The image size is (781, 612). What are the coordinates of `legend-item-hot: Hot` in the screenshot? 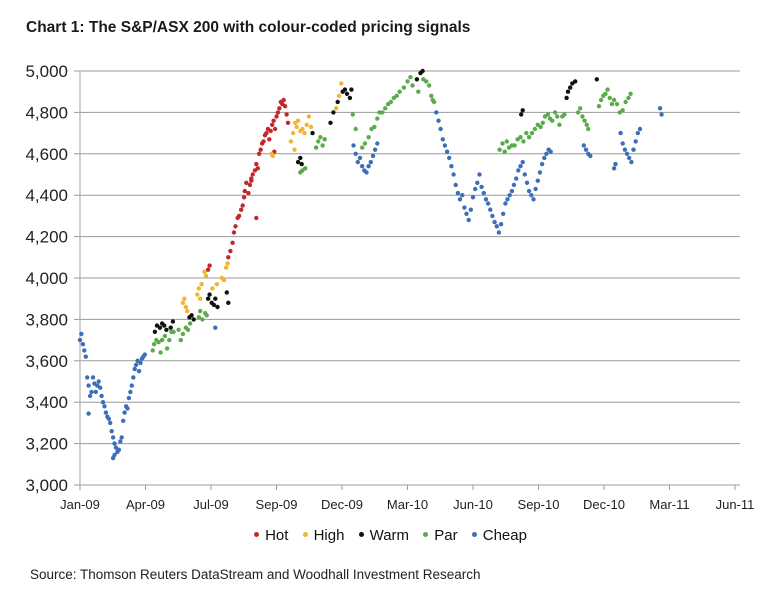 It's located at (271, 535).